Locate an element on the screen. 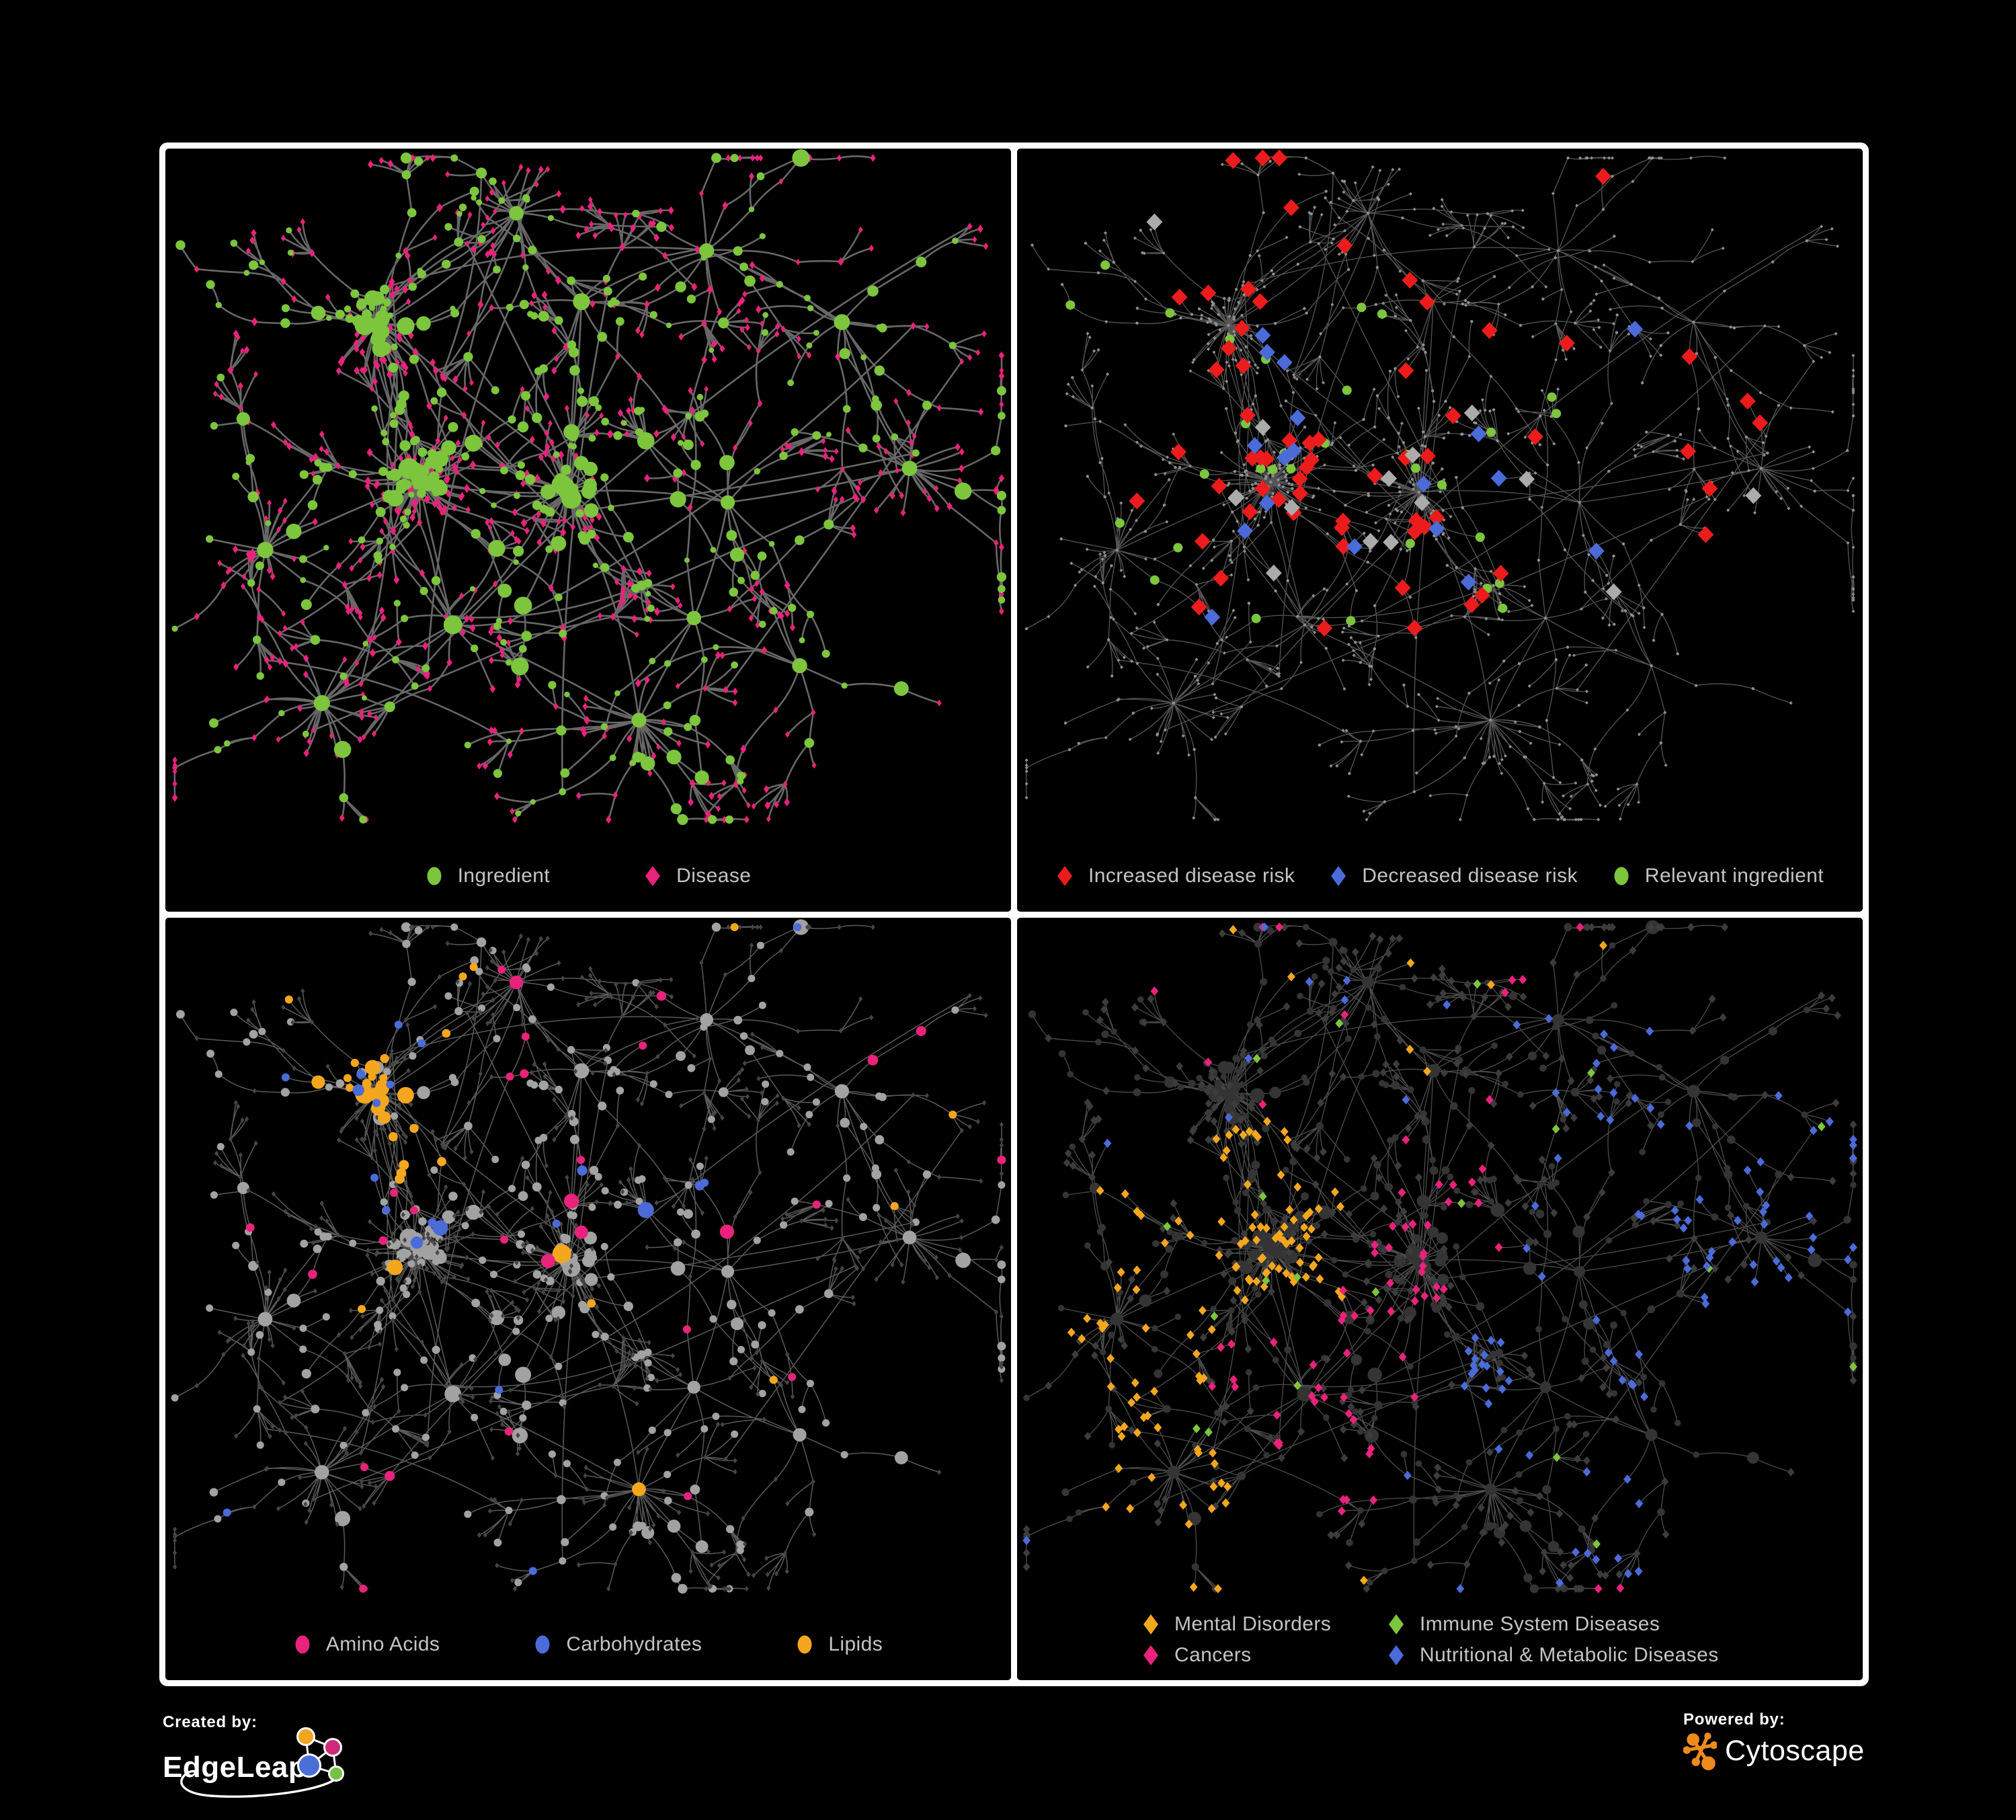  legend-label: Lipids is located at coordinates (855, 1644).